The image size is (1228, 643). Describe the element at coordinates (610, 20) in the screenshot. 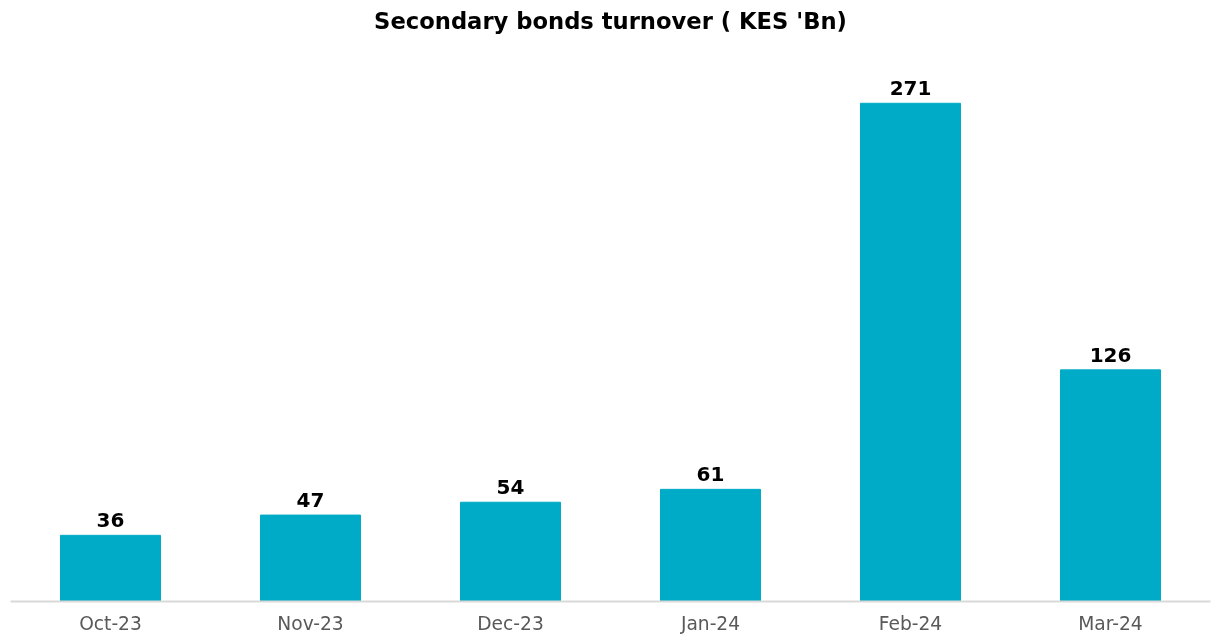

I see `chart-title: Secondary bonds turnover ( KES 'Bn)` at that location.